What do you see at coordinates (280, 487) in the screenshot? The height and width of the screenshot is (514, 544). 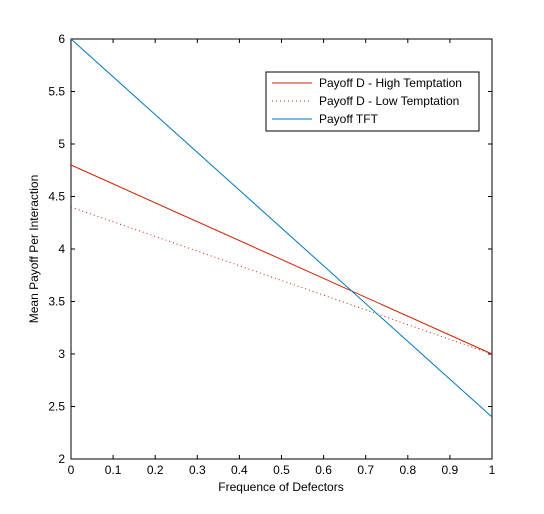 I see `x-axis-label: Frequence of Defectors` at bounding box center [280, 487].